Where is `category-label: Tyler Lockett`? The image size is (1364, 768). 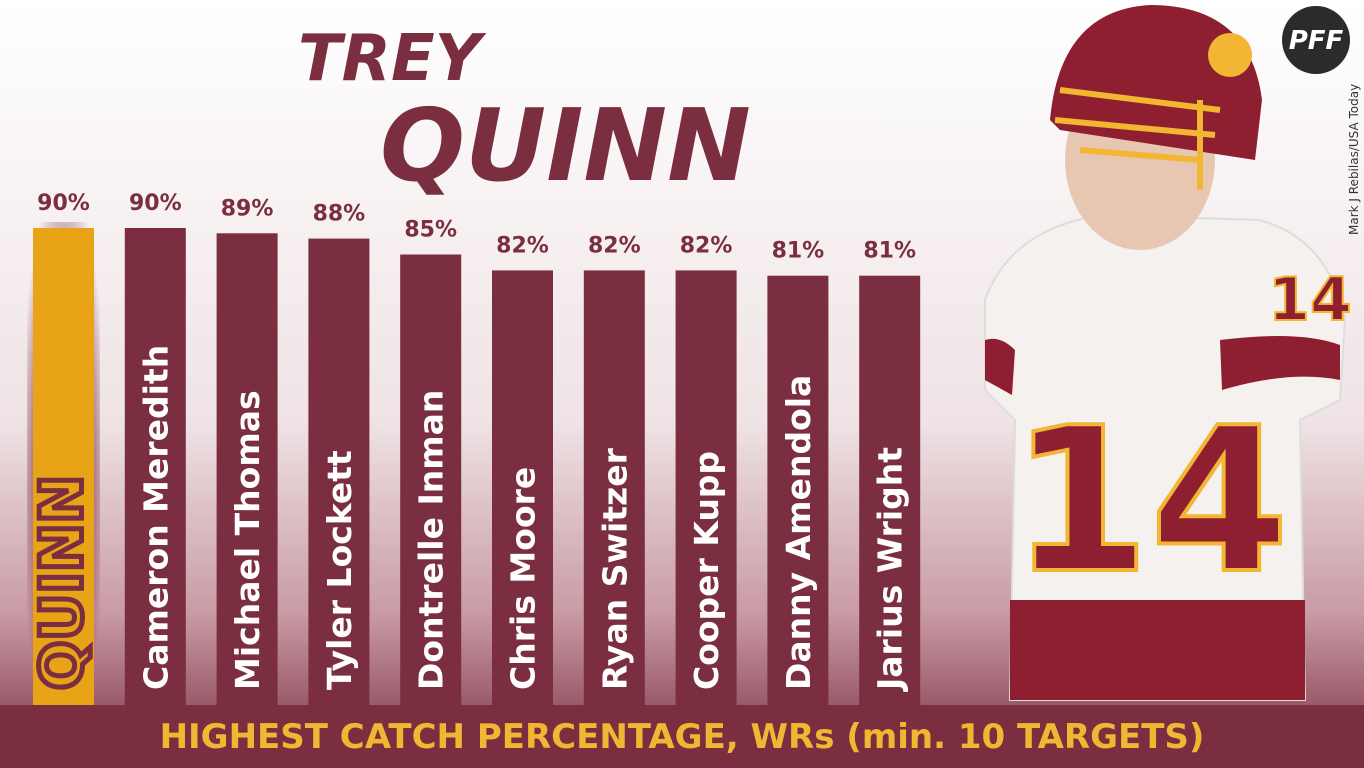 category-label: Tyler Lockett is located at coordinates (339, 570).